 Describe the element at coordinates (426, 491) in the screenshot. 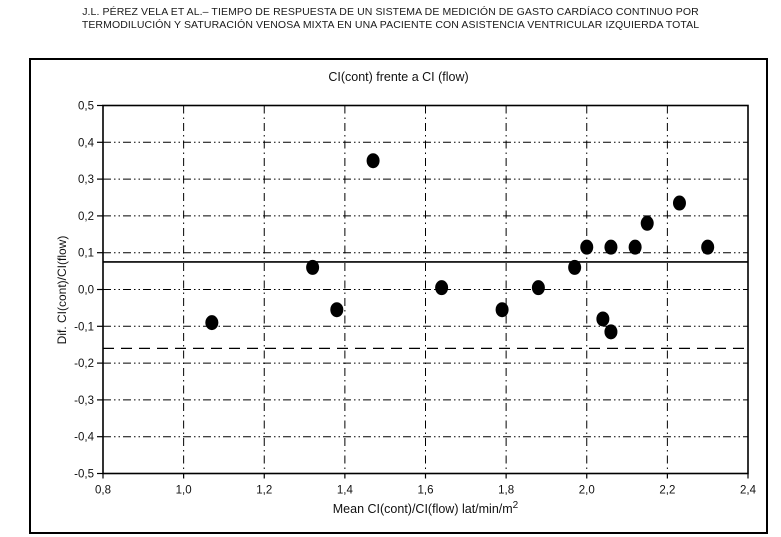

I see `x-tick-label: 1,6` at that location.